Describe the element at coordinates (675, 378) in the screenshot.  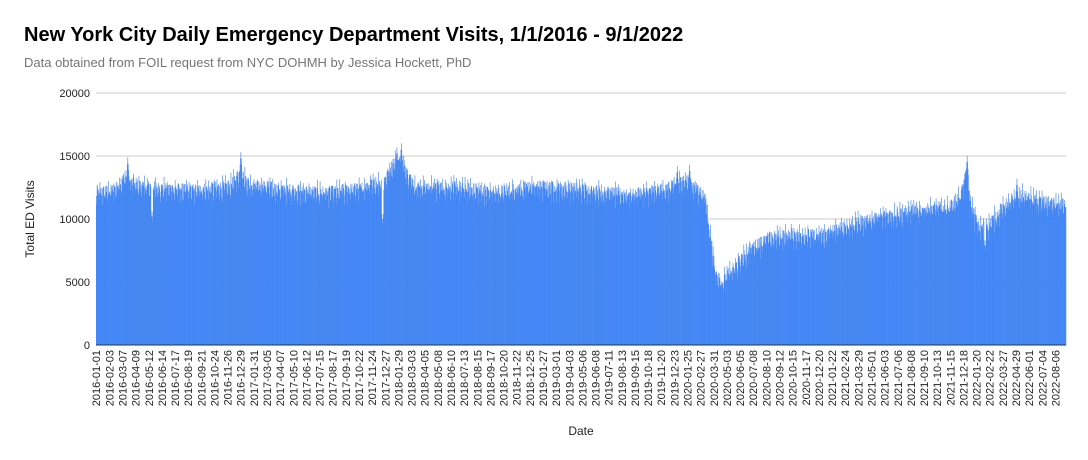
I see `x-tick-label: 2019-12-23` at that location.